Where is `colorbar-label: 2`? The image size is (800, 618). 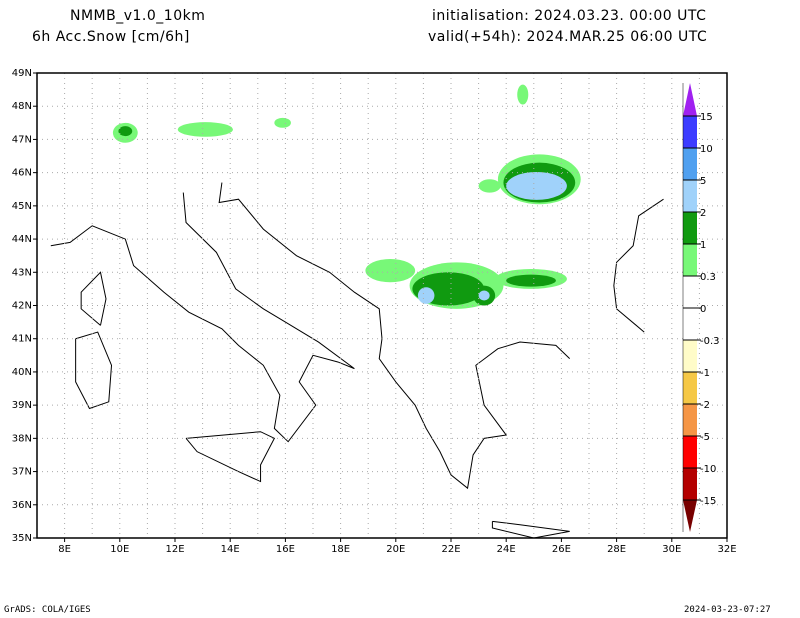 colorbar-label: 2 is located at coordinates (703, 213).